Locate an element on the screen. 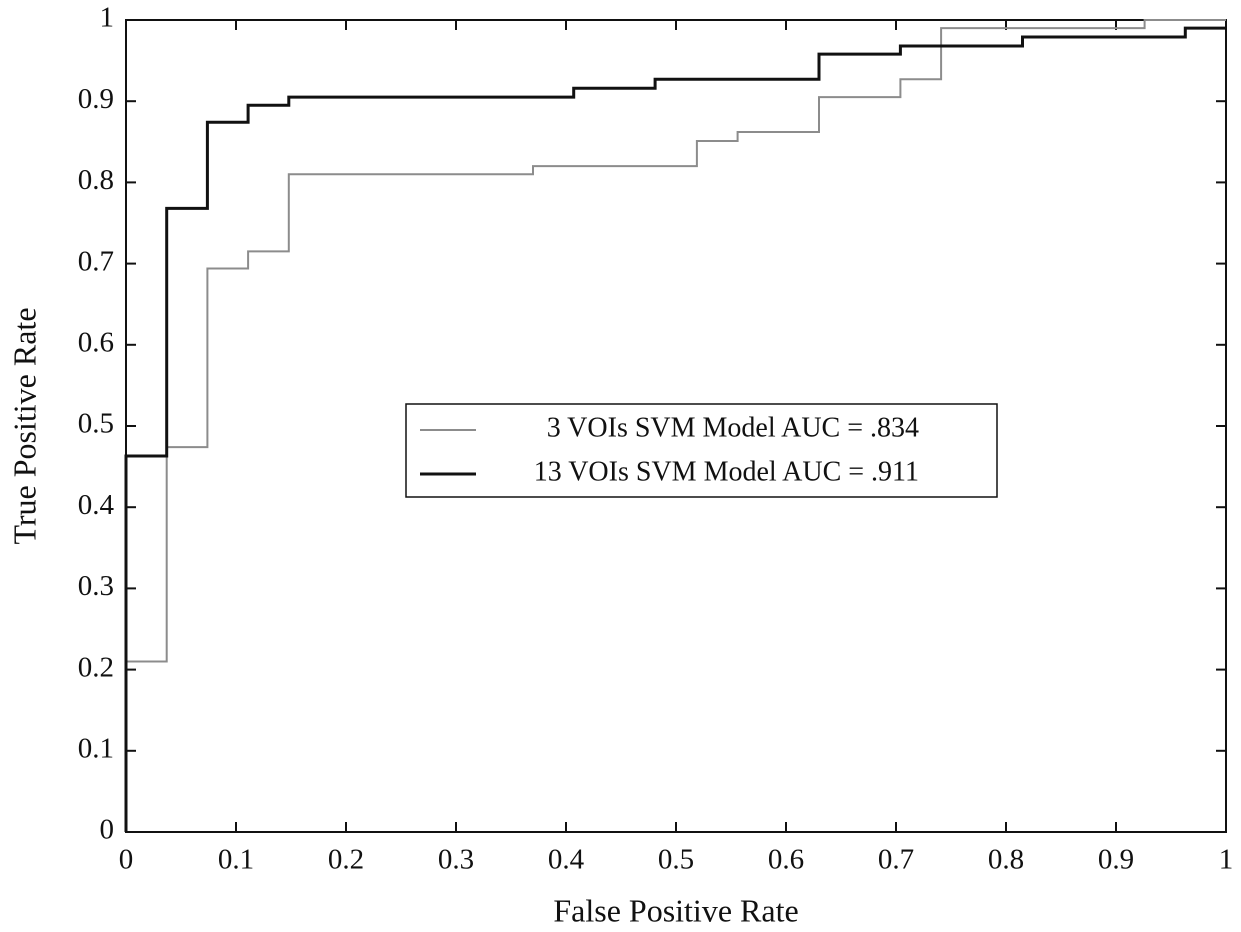  y-tick-label: 0.5 is located at coordinates (96, 424).